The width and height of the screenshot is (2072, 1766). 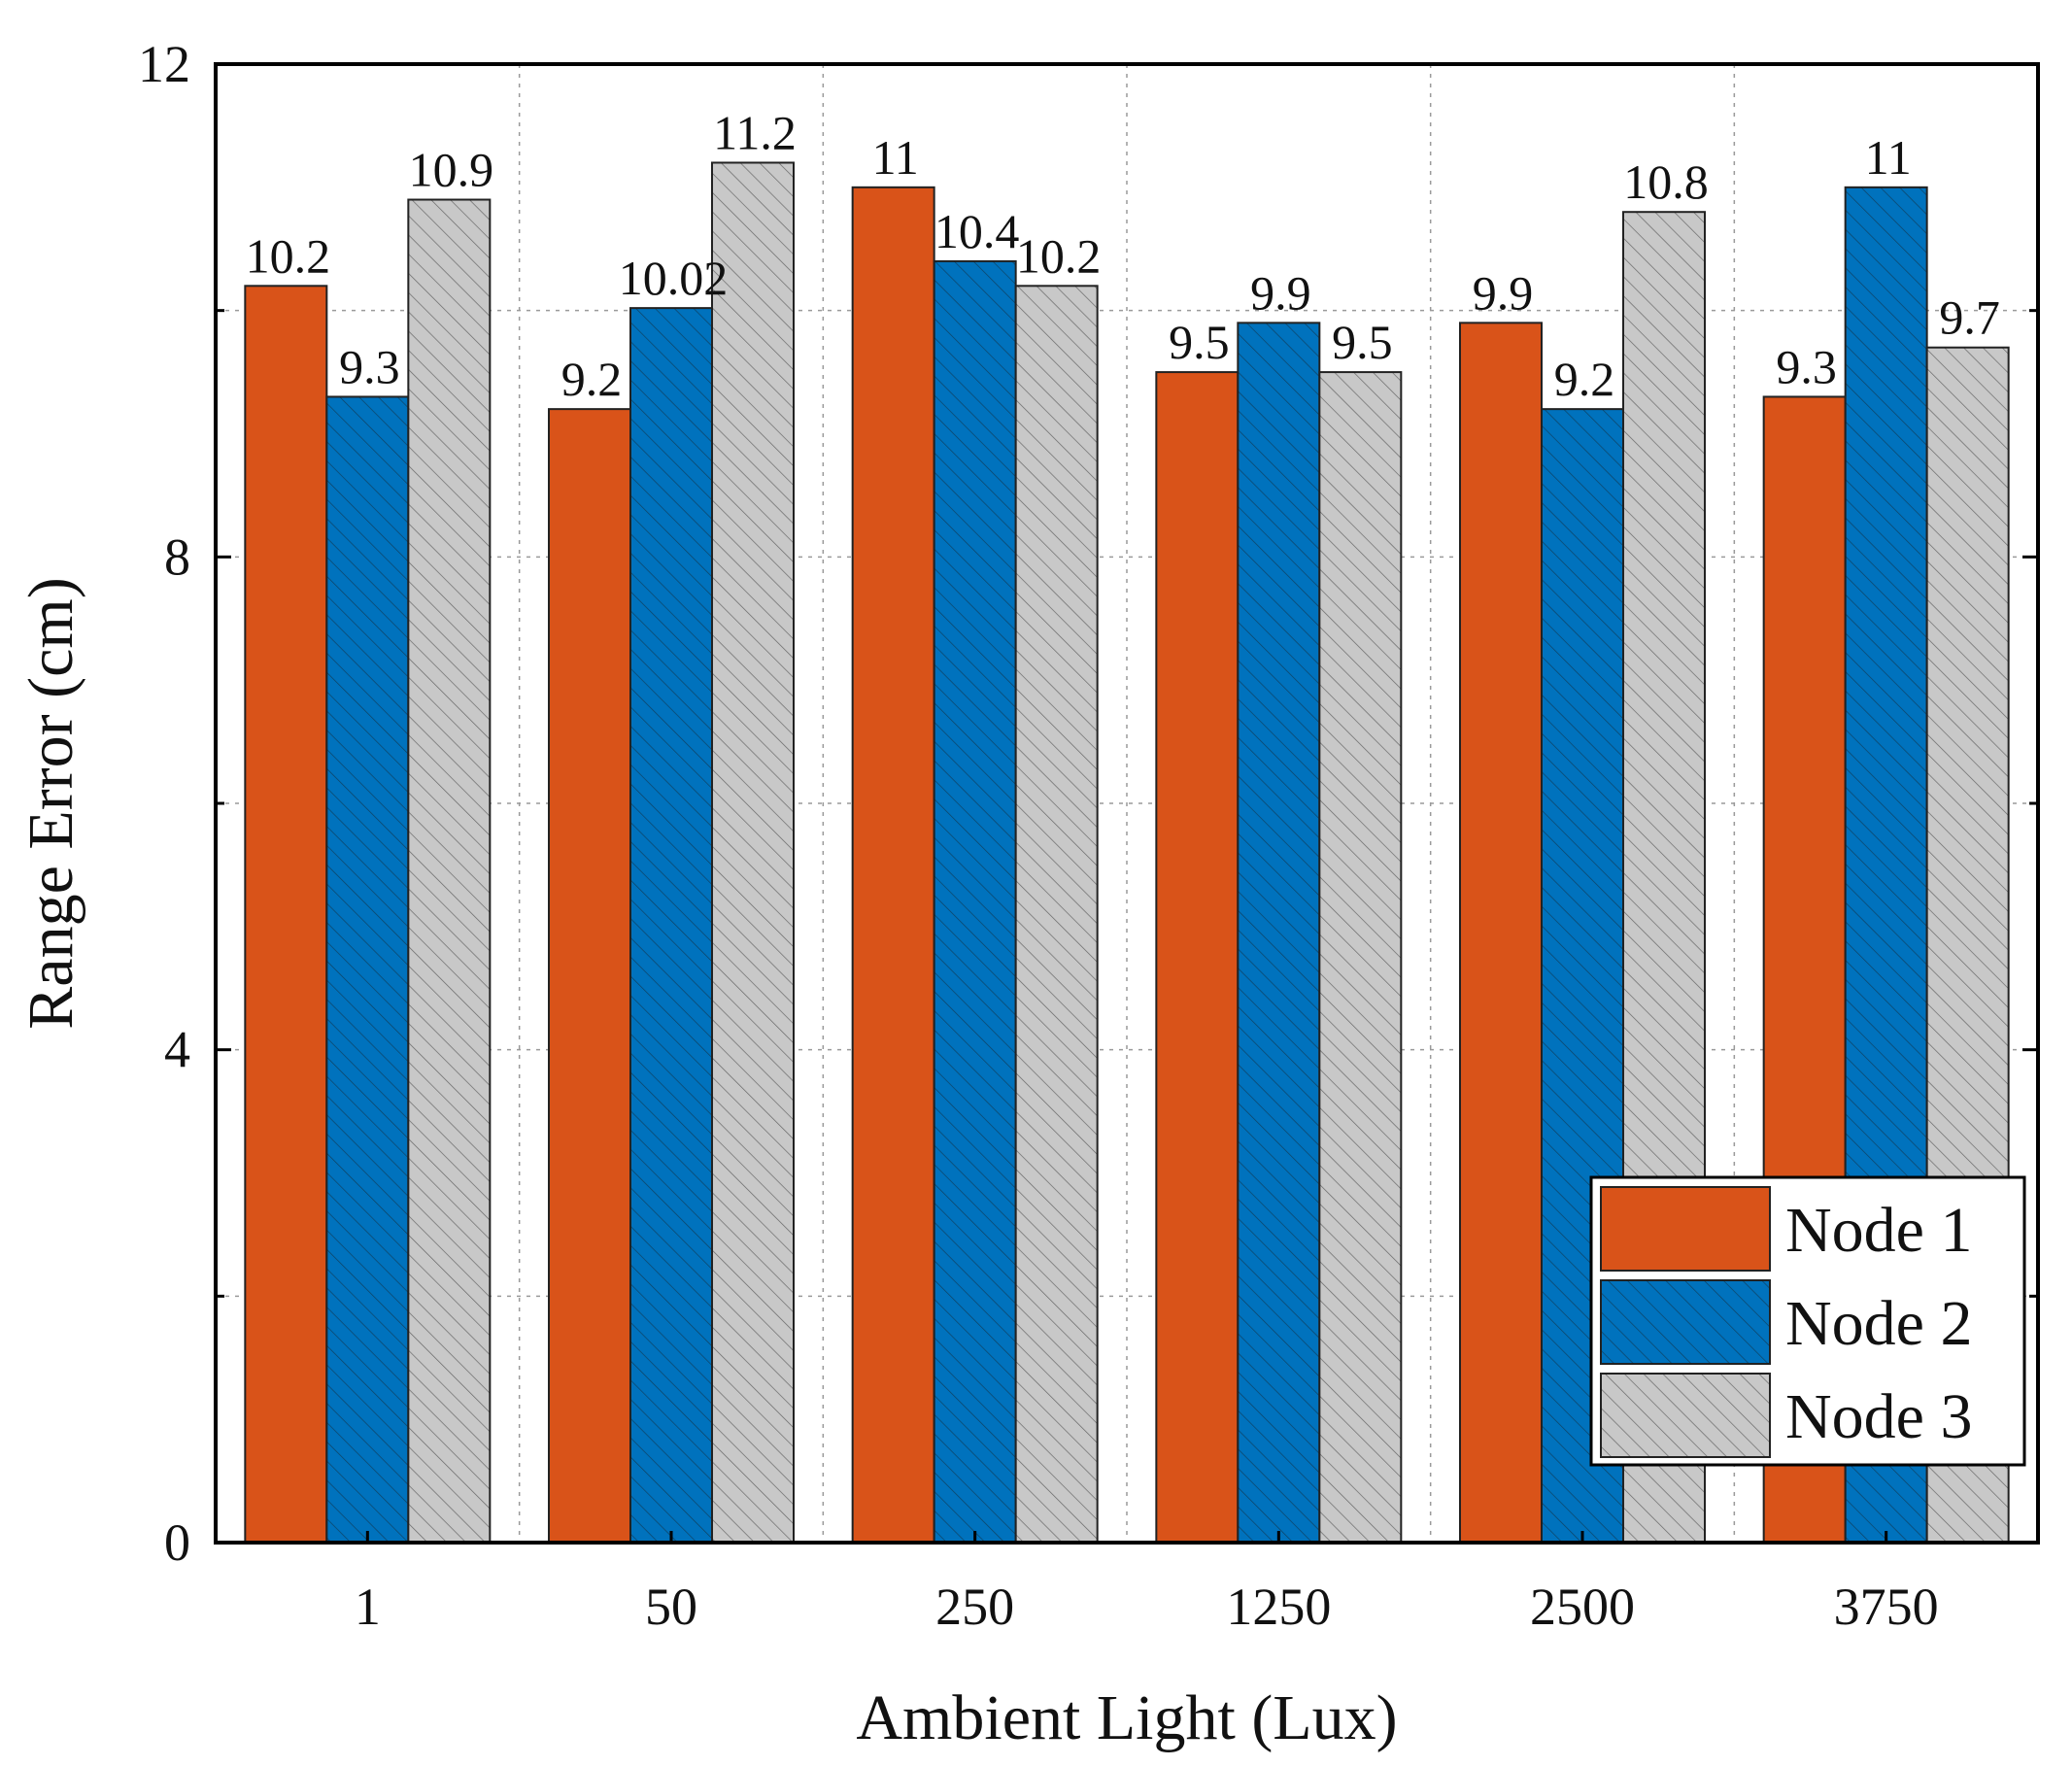 What do you see at coordinates (177, 1050) in the screenshot?
I see `y-tick-label: 4` at bounding box center [177, 1050].